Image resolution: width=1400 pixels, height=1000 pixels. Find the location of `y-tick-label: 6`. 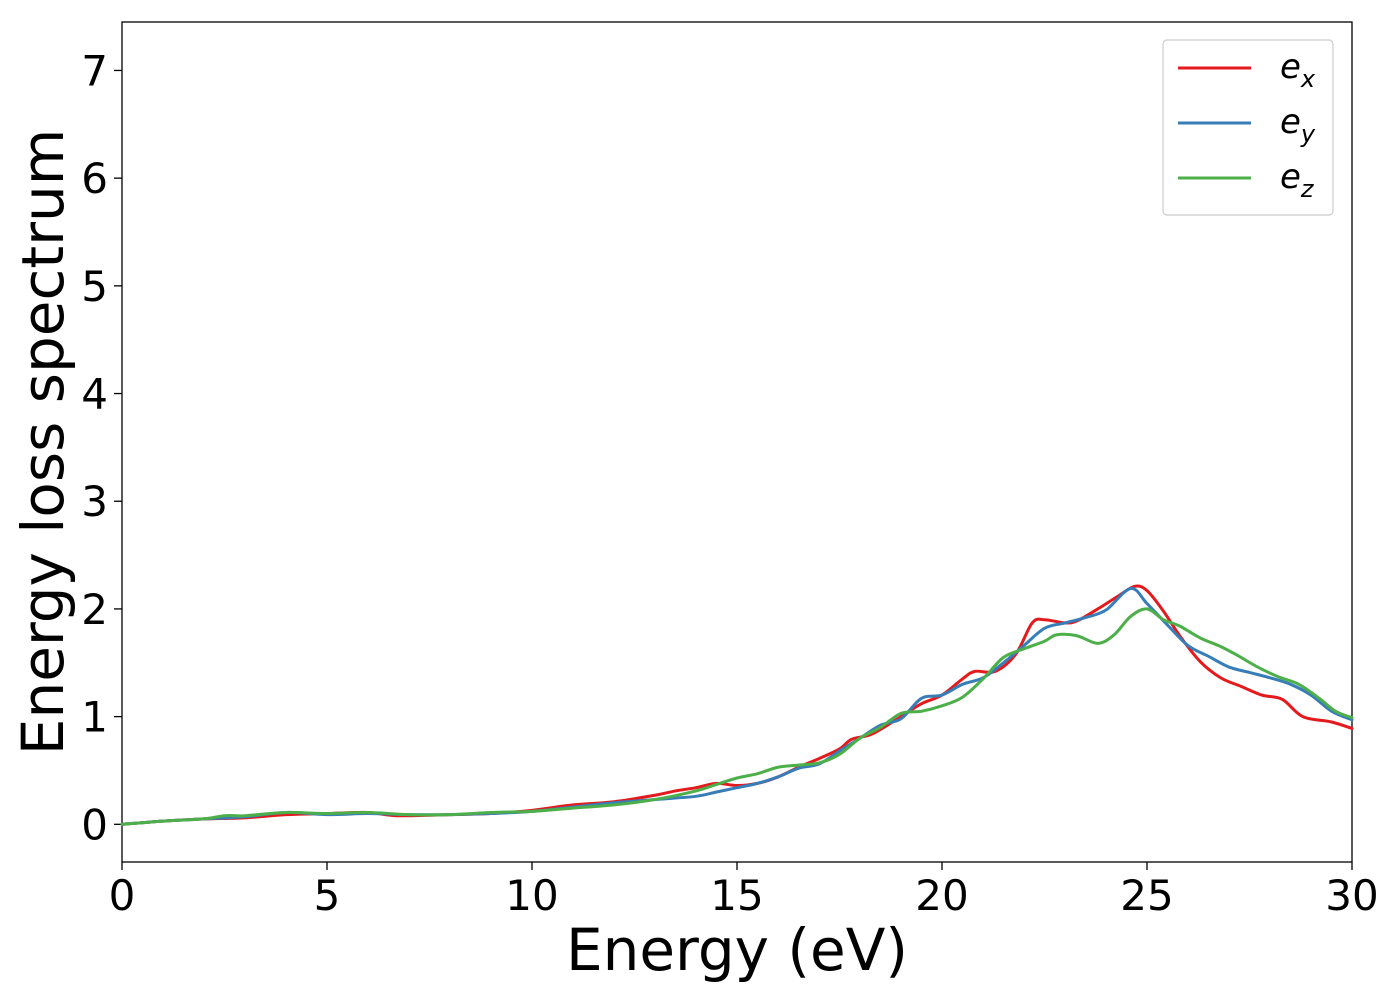

y-tick-label: 6 is located at coordinates (94, 178).